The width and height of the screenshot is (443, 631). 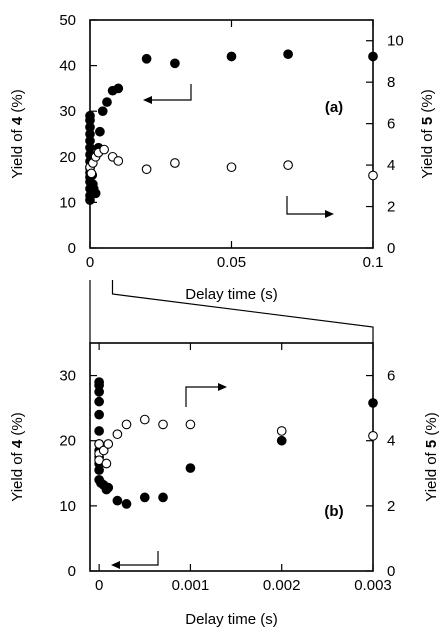 What do you see at coordinates (231, 262) in the screenshot?
I see `x-tick-label: 0.05` at bounding box center [231, 262].